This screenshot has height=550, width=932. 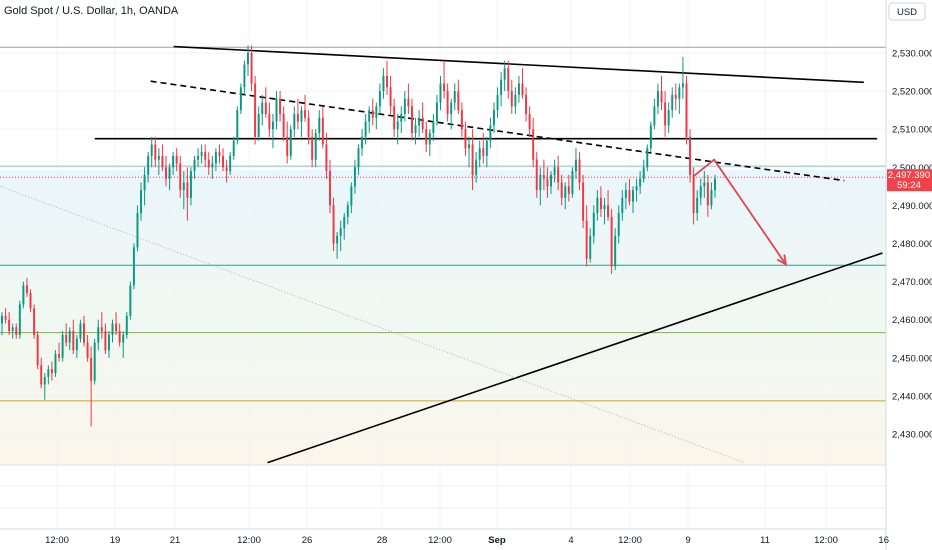 I want to click on currency-selector: USD, so click(x=907, y=11).